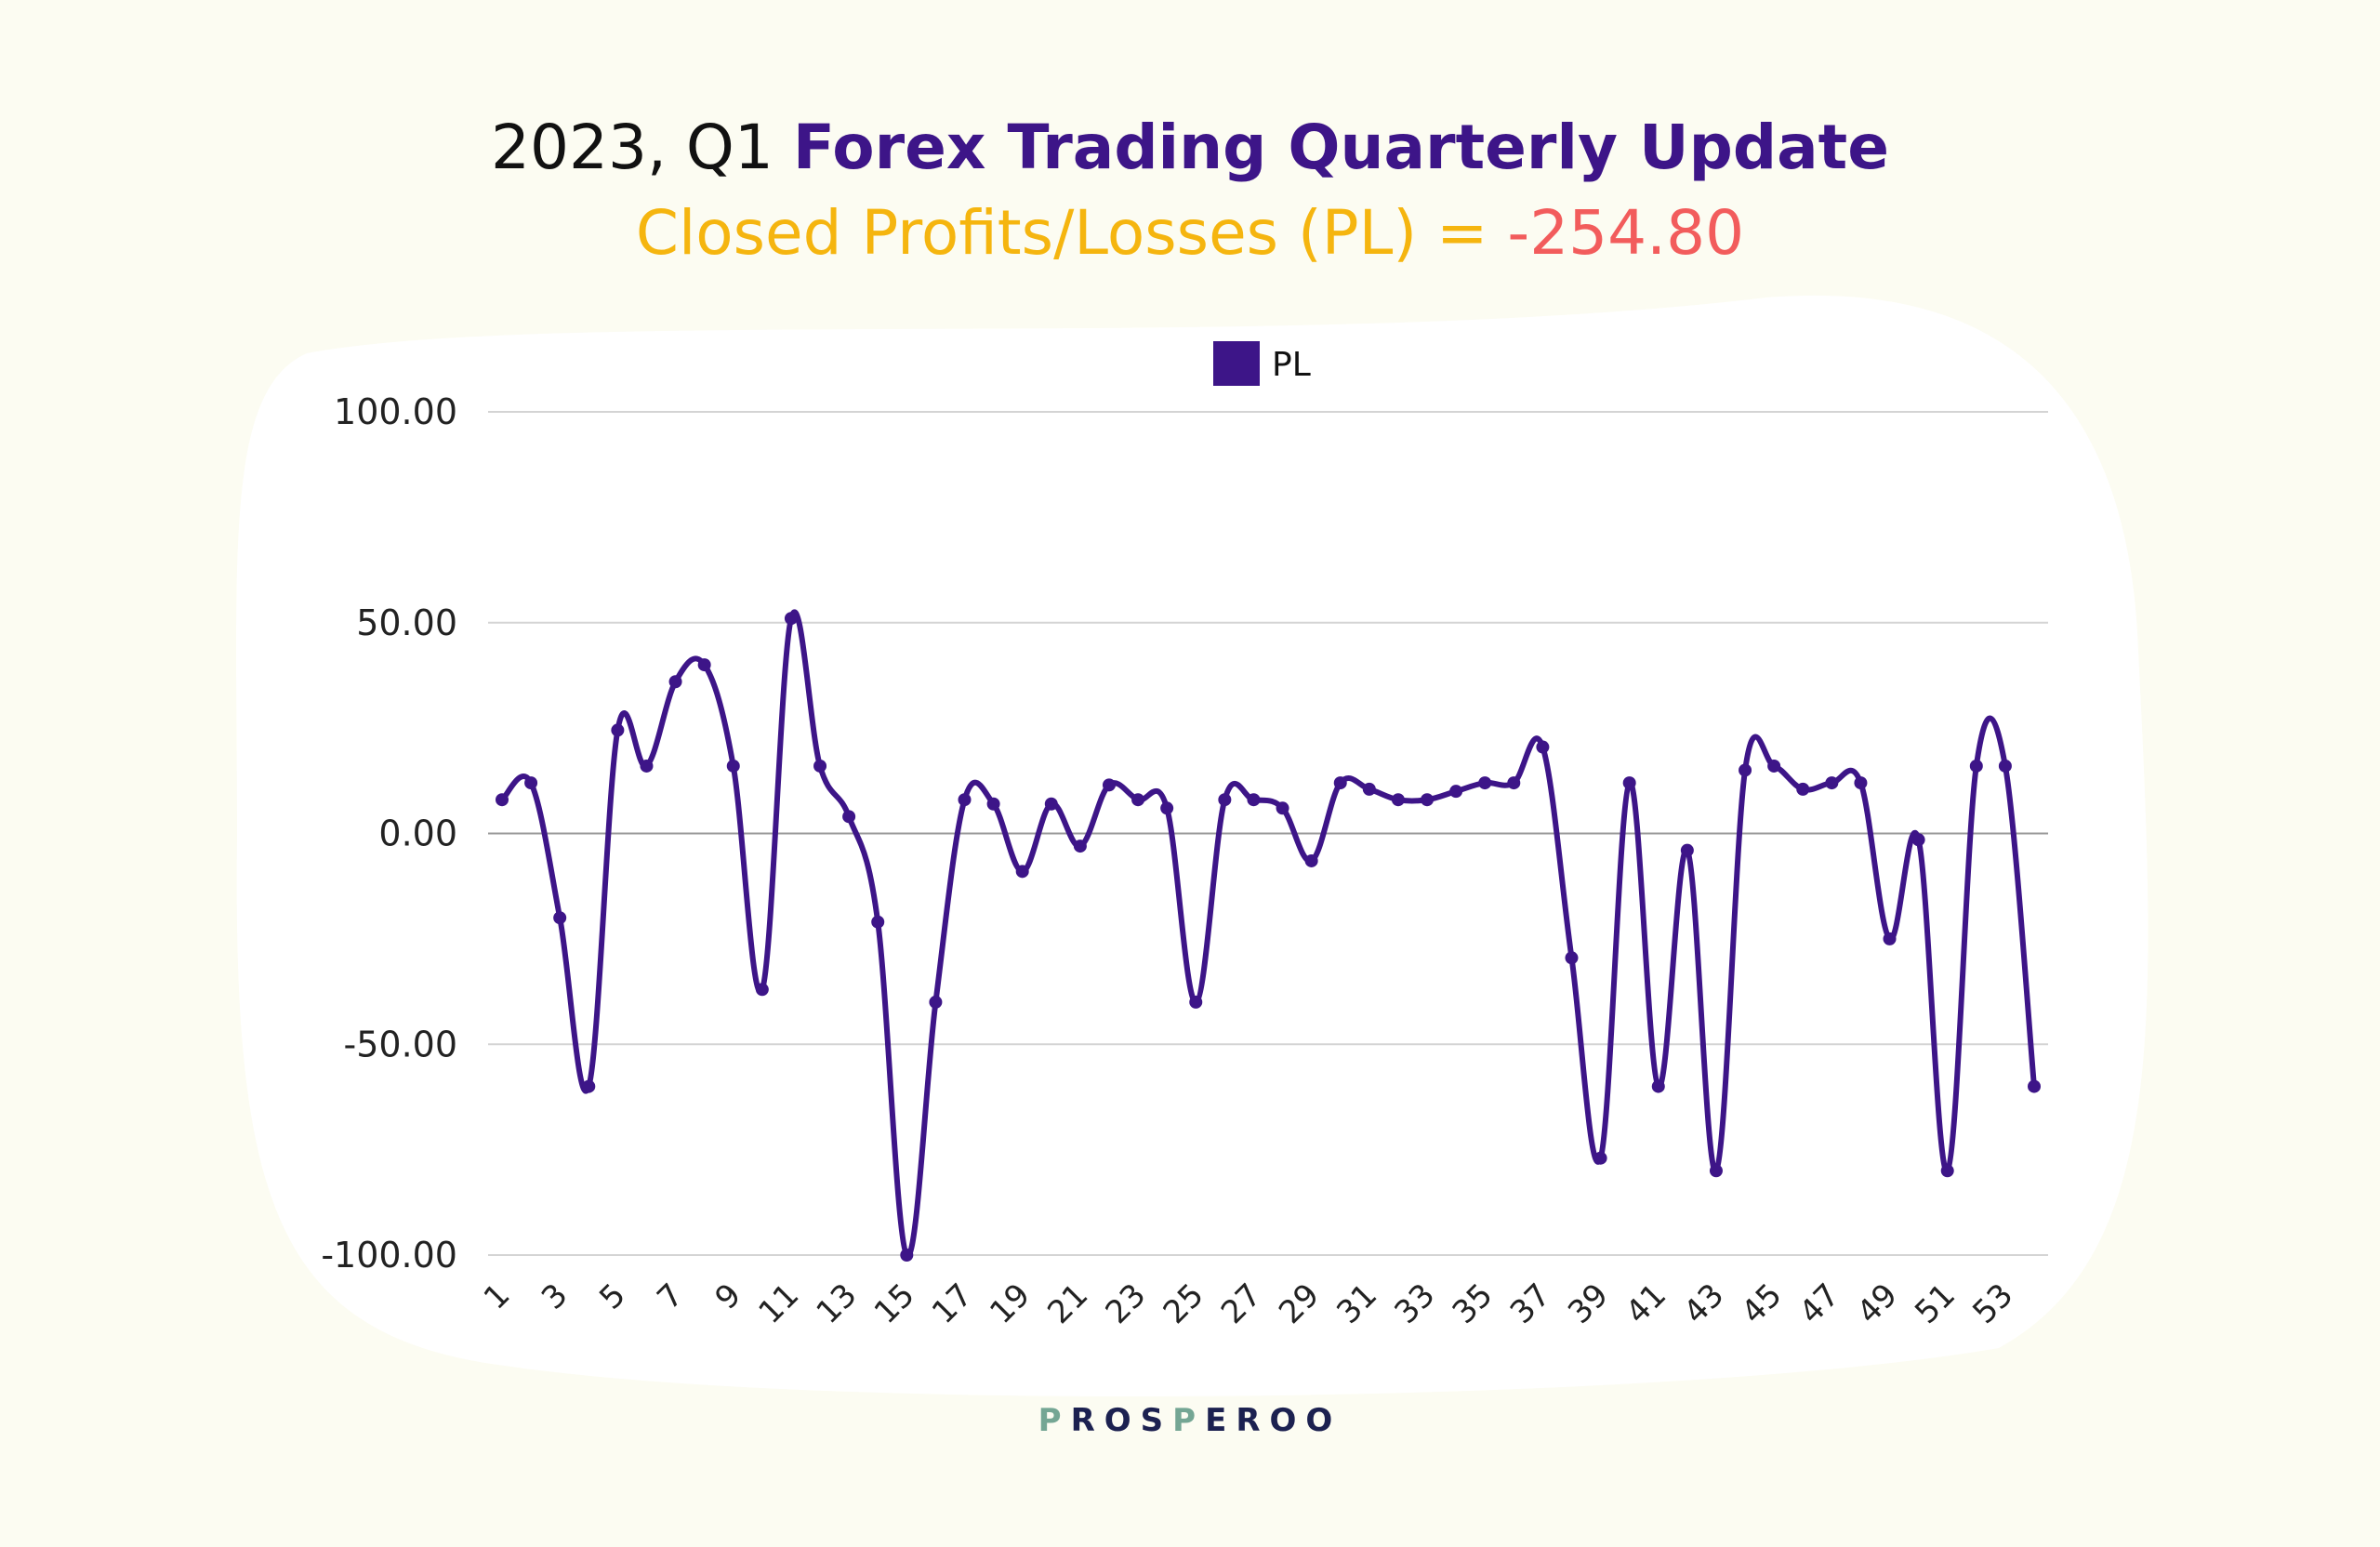 The width and height of the screenshot is (2380, 1547). What do you see at coordinates (1190, 1420) in the screenshot?
I see `prosperoo-logo: PROSPEROO` at bounding box center [1190, 1420].